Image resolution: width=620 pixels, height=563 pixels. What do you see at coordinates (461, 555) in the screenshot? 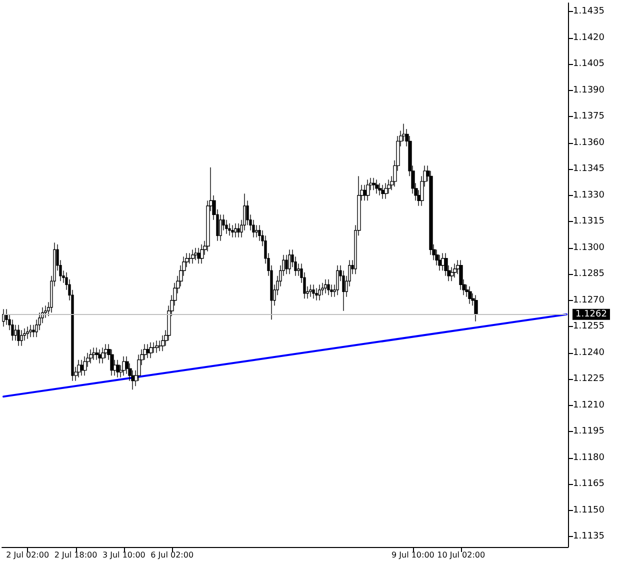
I see `x-tick-label: 10 Jul 02:00` at bounding box center [461, 555].